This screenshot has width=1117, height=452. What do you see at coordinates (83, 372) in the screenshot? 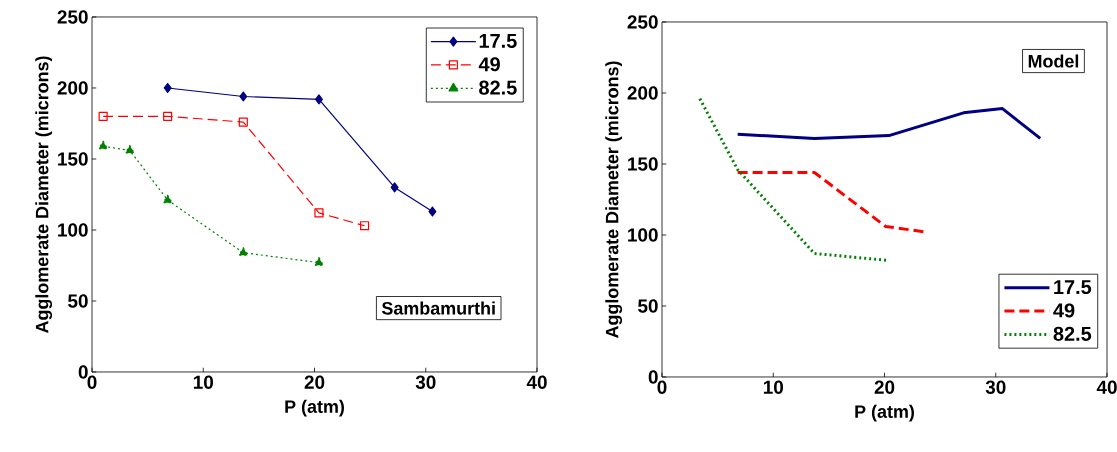
I see `y-tick-label: 0` at bounding box center [83, 372].